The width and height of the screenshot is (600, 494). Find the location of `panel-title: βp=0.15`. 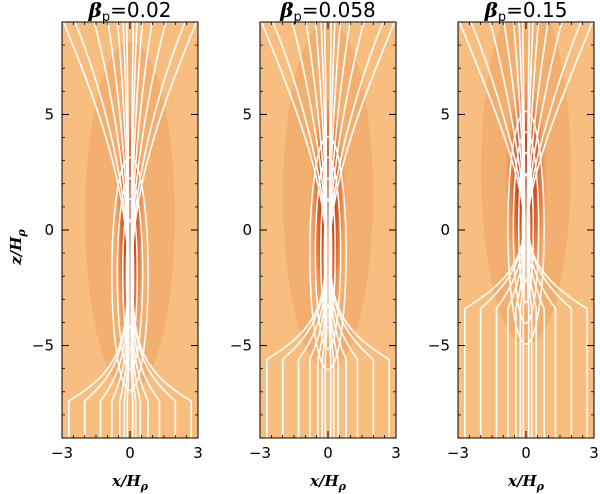

panel-title: βp=0.15 is located at coordinates (526, 12).